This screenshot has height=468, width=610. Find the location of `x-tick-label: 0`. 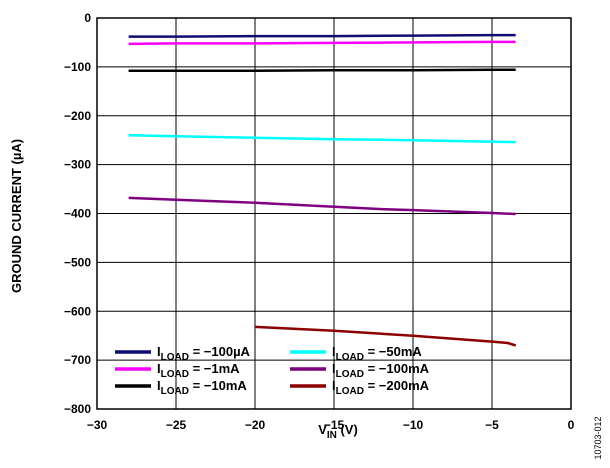

x-tick-label: 0 is located at coordinates (571, 425).